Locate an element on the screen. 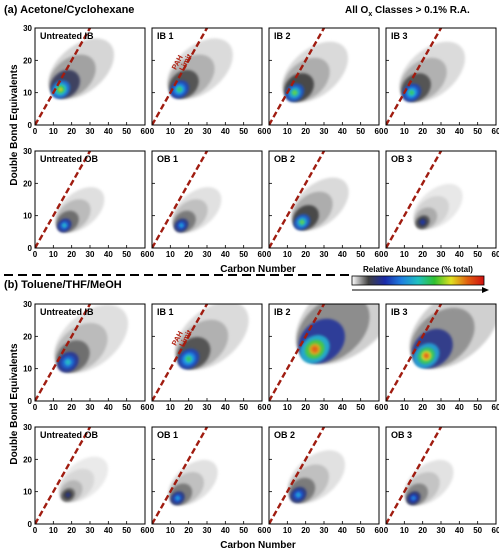  panel: IB 3 0 10 20 30 40 50 60 is located at coordinates (441, 357).